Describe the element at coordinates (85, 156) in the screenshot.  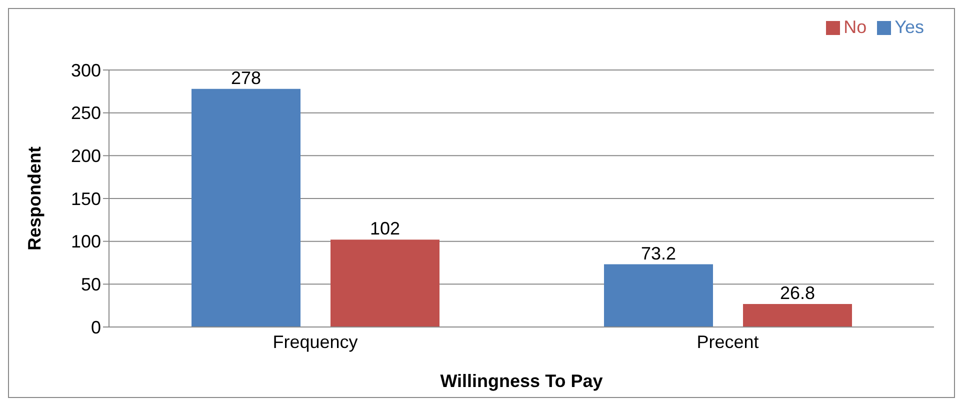
I see `y-tick-label: 200` at that location.